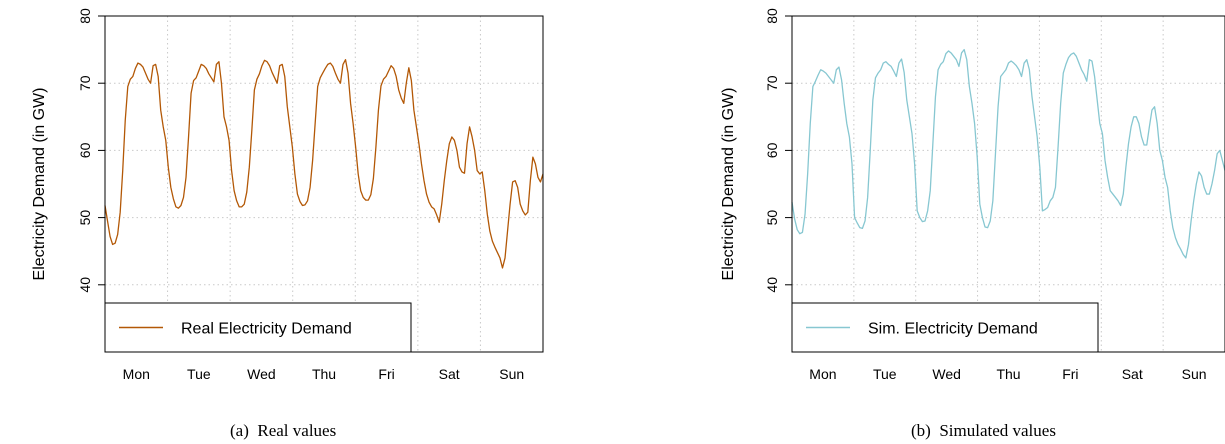 This screenshot has width=1225, height=444. I want to click on chart-caption: (a) Real values, so click(283, 430).